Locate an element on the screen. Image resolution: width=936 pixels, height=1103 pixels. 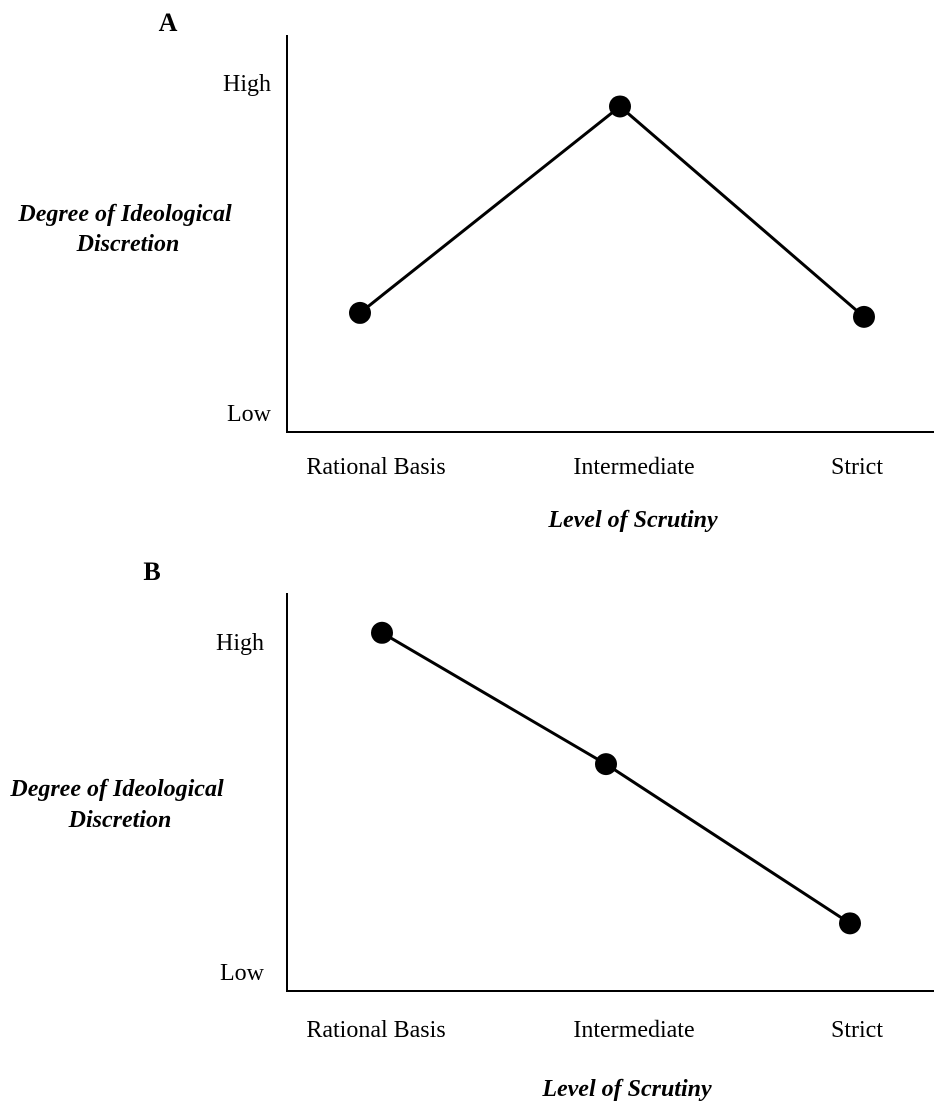
data-point-rational-basis-a is located at coordinates (360, 312).